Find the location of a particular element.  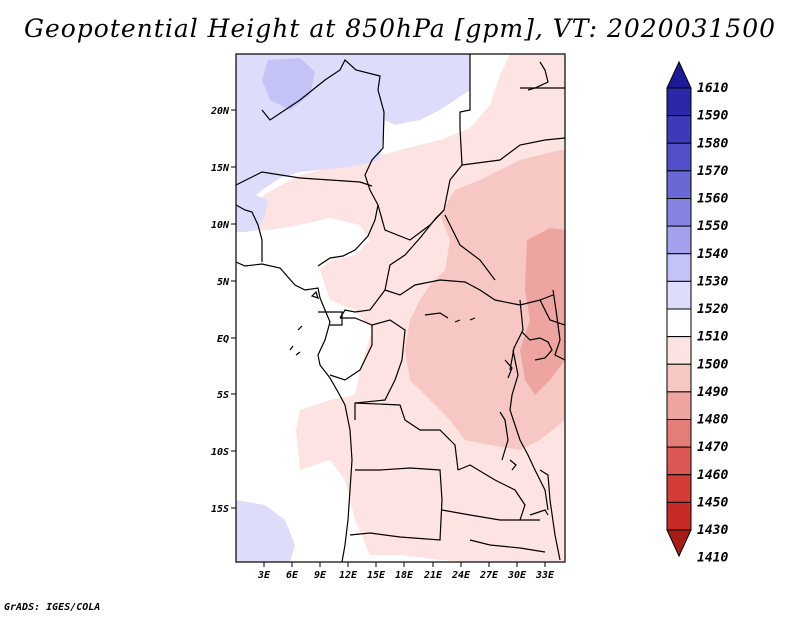

colorbar-label: 1450 is located at coordinates (712, 502).